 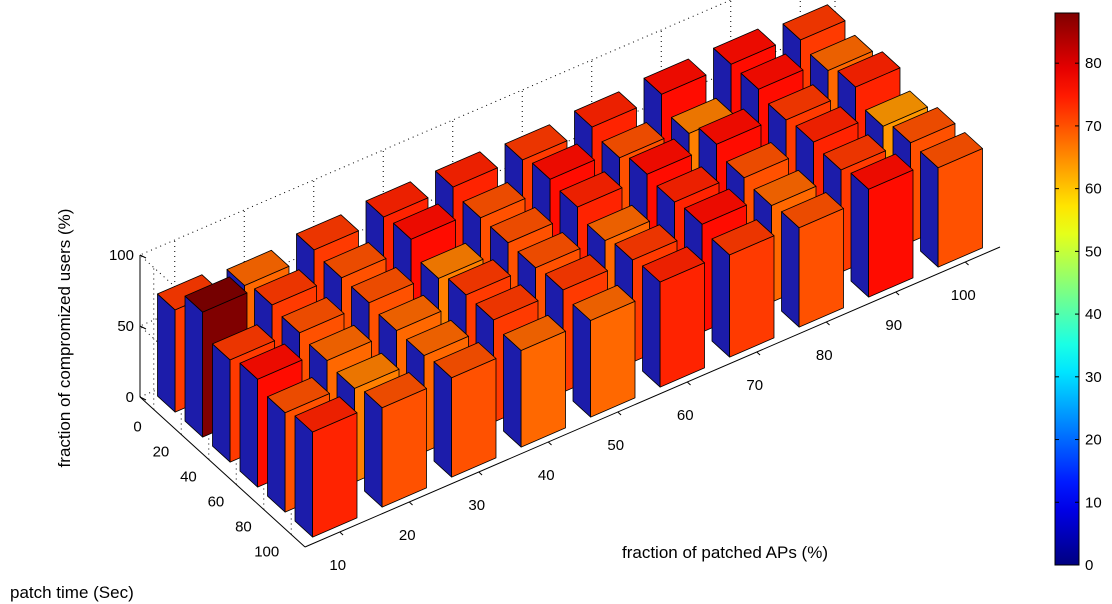 I want to click on colorbar-ticks: 0 10 20 30 40 50 60 70 80, so click(x=1078, y=314).